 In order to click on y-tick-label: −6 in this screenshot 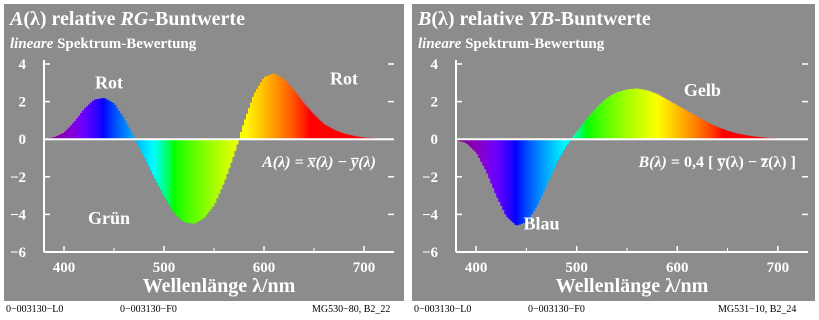, I will do `click(18, 253)`.